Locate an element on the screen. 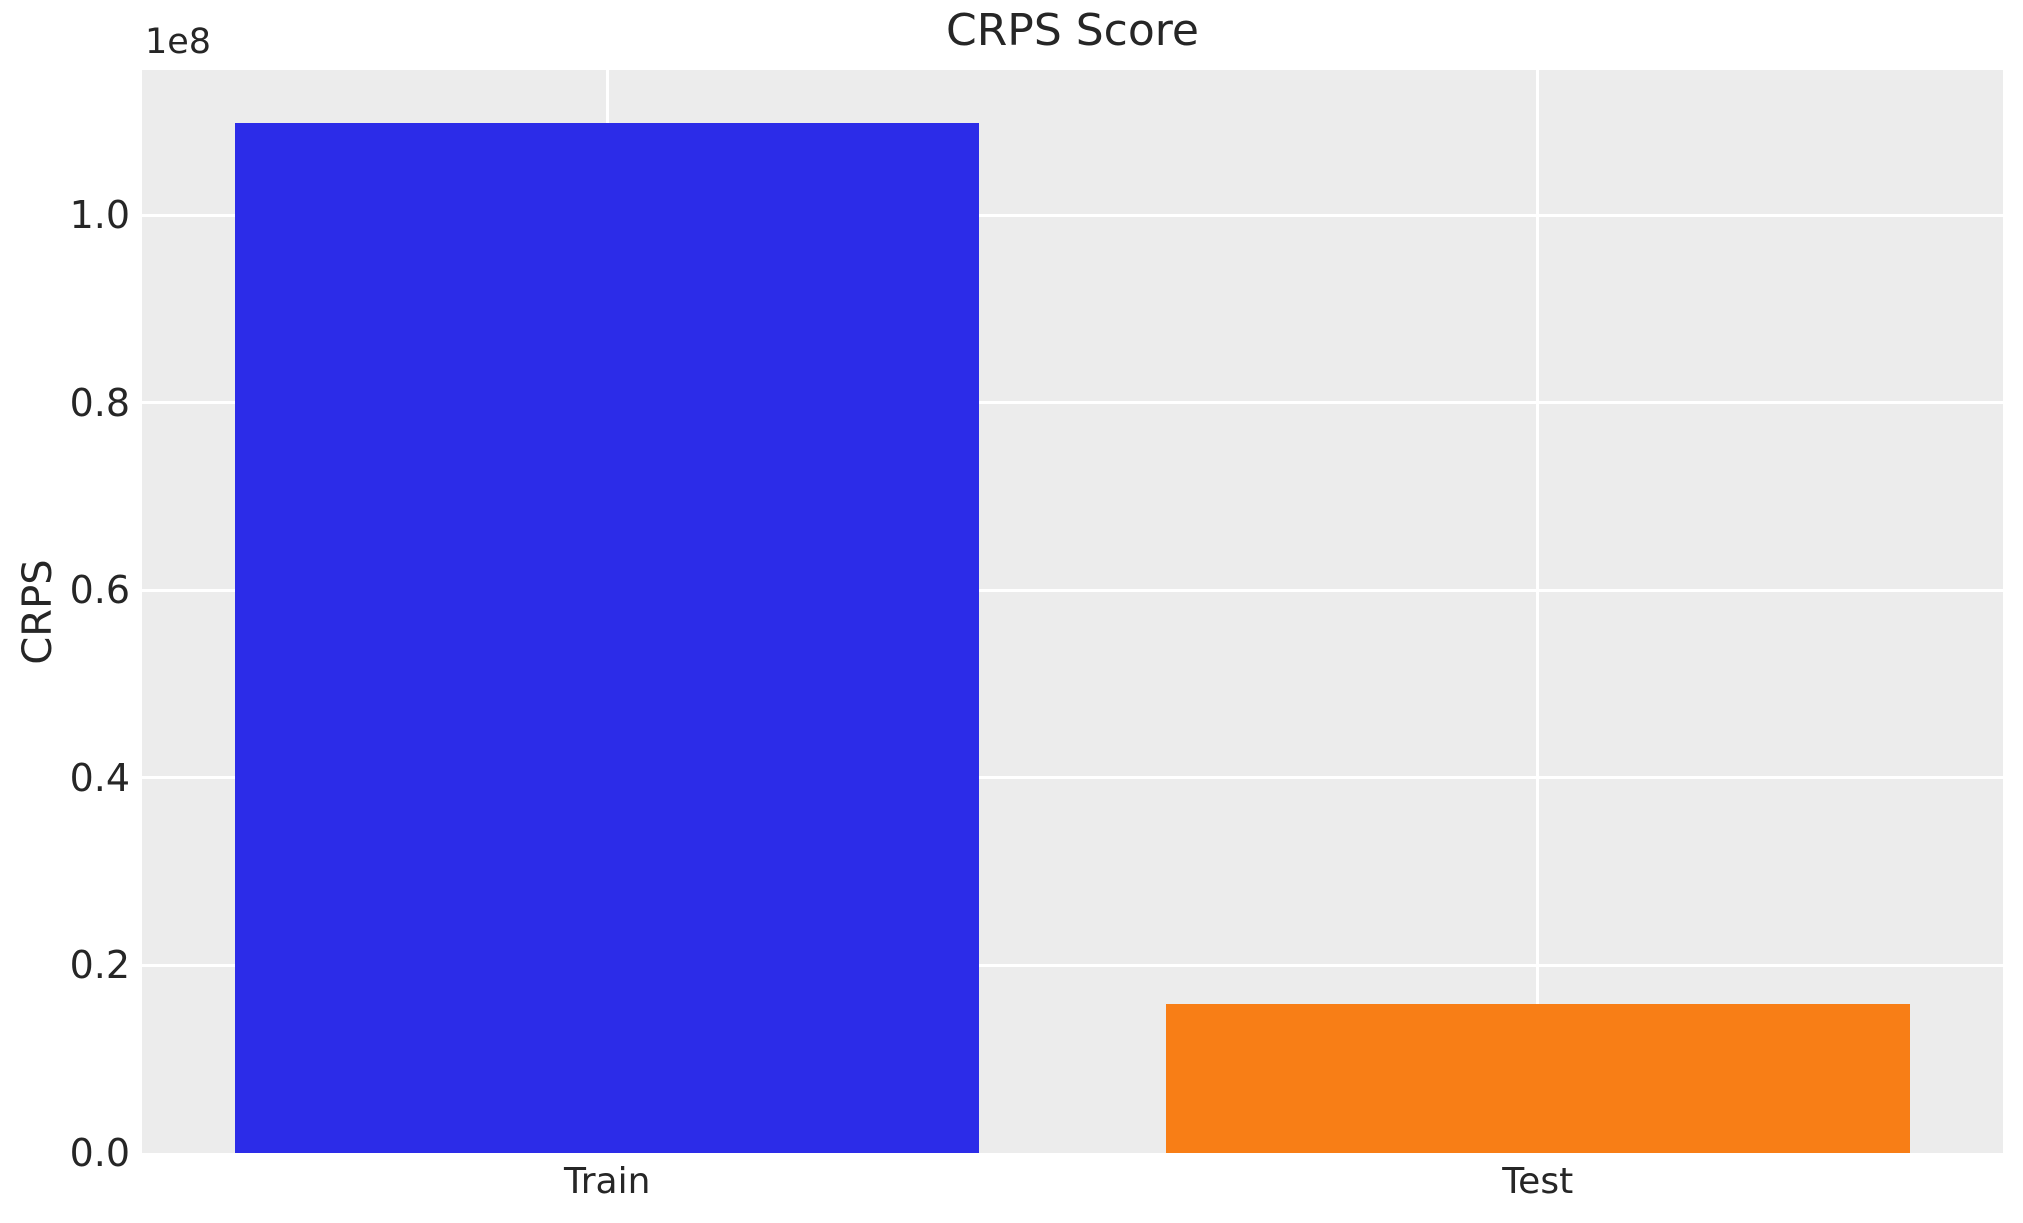  y-tick-label: 0.6 is located at coordinates (99, 590).